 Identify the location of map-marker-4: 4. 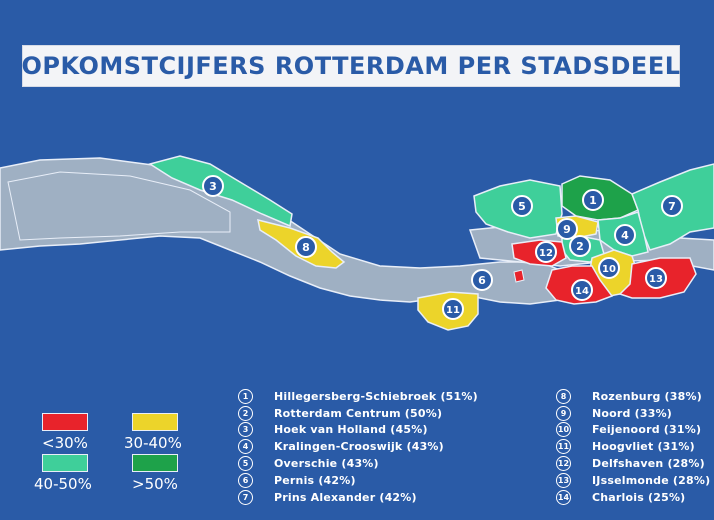
(625, 235).